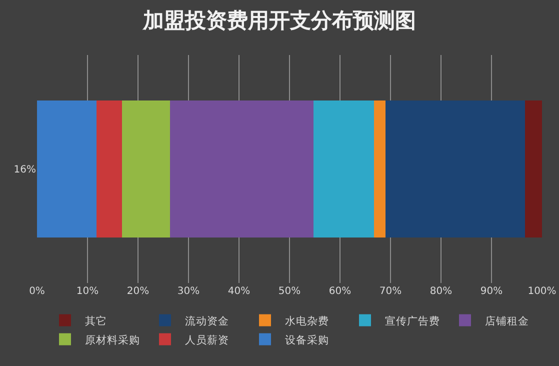 This screenshot has height=366, width=559. I want to click on x-tick-label: 30%, so click(188, 291).